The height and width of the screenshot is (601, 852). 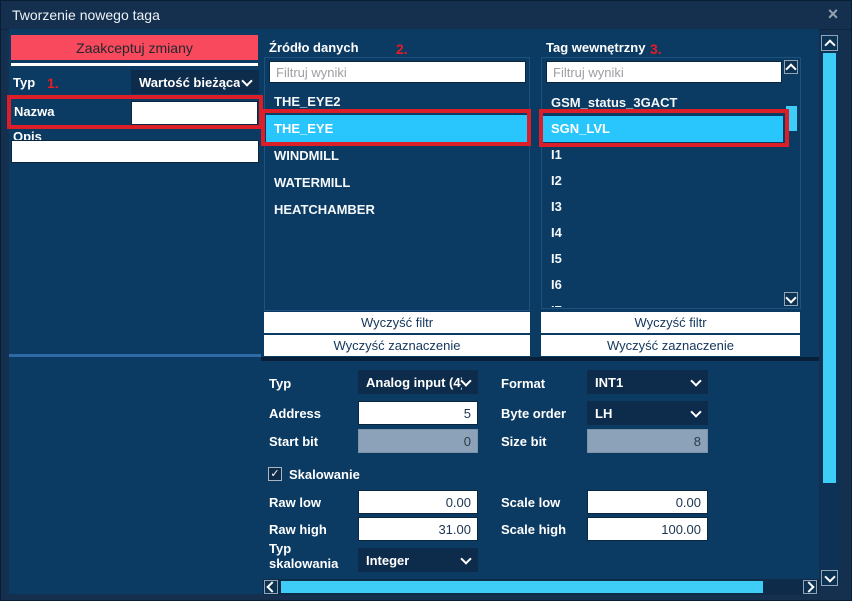 I want to click on list-item: I6, so click(x=556, y=284).